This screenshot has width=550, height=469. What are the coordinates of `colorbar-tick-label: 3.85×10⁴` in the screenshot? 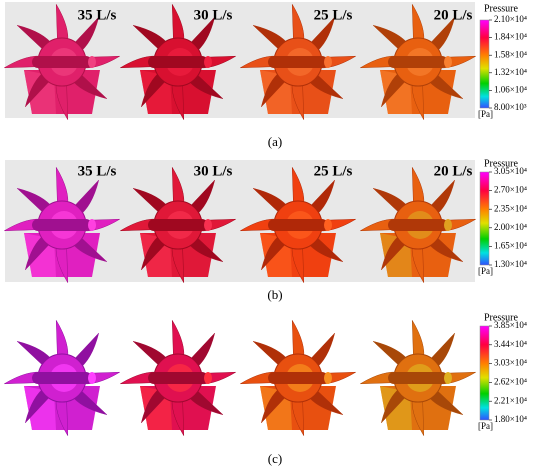 It's located at (510, 325).